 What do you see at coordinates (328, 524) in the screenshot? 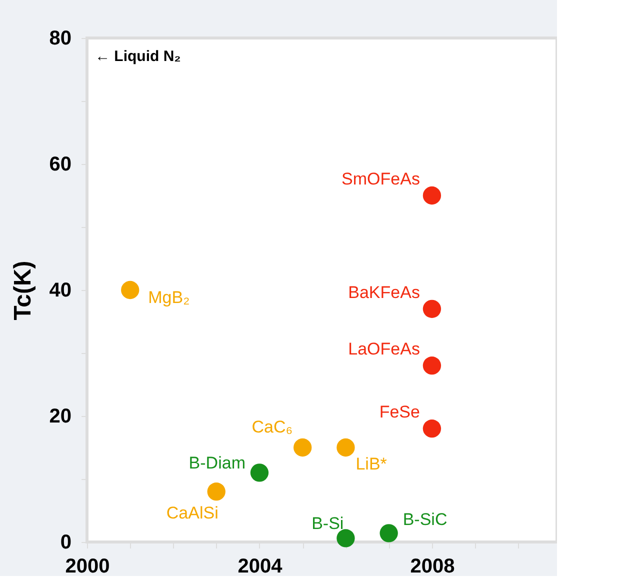
I see `annotation: B-Si` at bounding box center [328, 524].